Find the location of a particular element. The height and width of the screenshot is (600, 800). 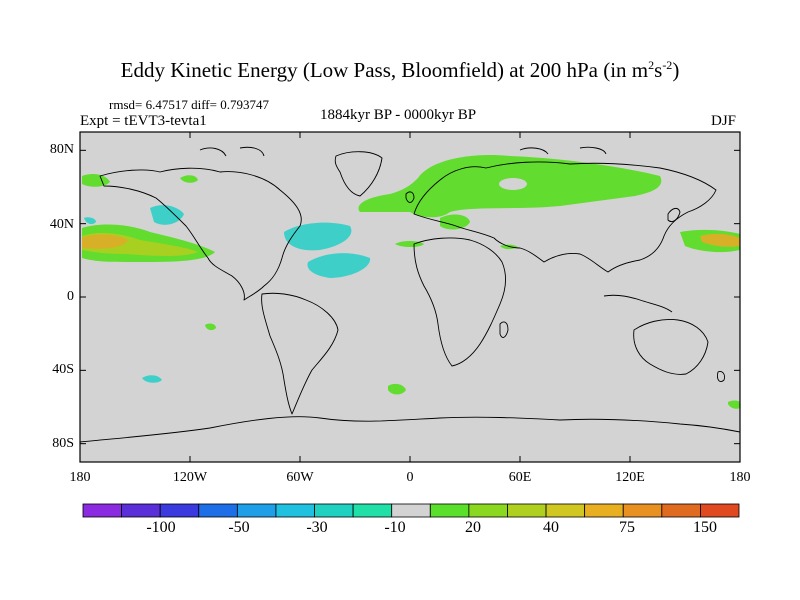

colorbar-label: 150 is located at coordinates (705, 527).